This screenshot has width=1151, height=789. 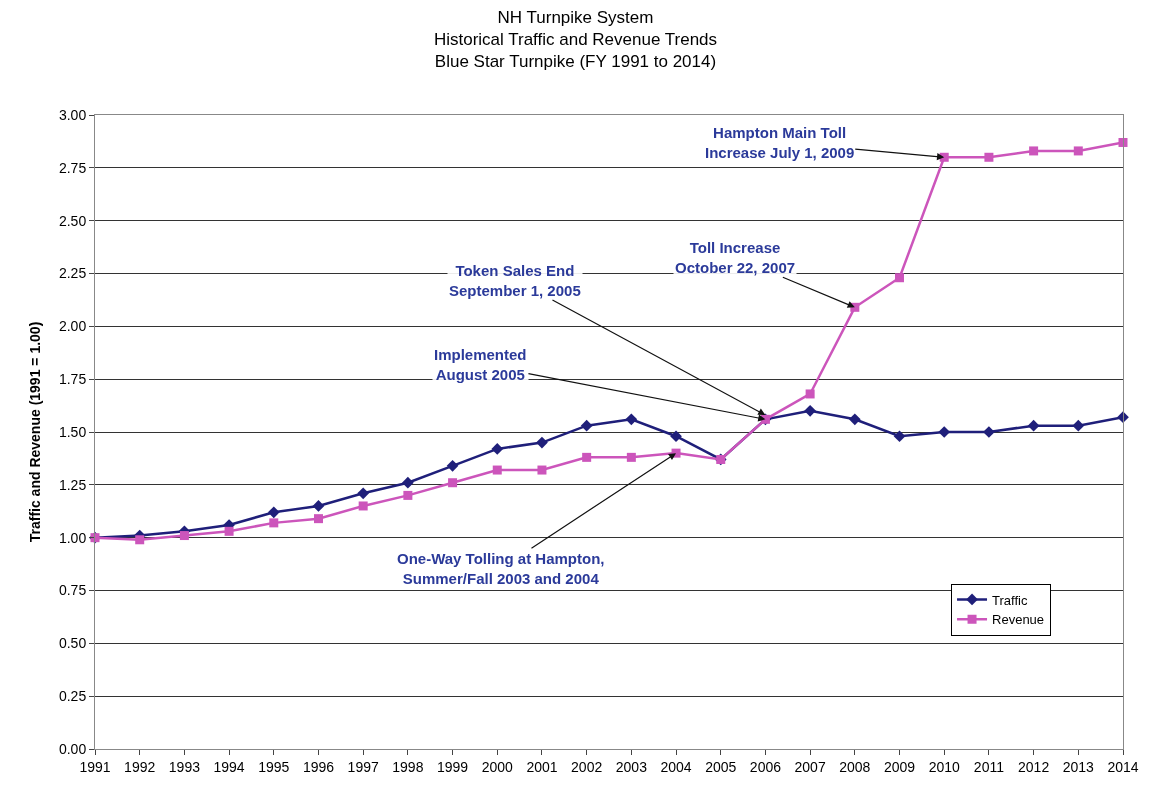 I want to click on x-tick-label: 2012, so click(x=1034, y=766).